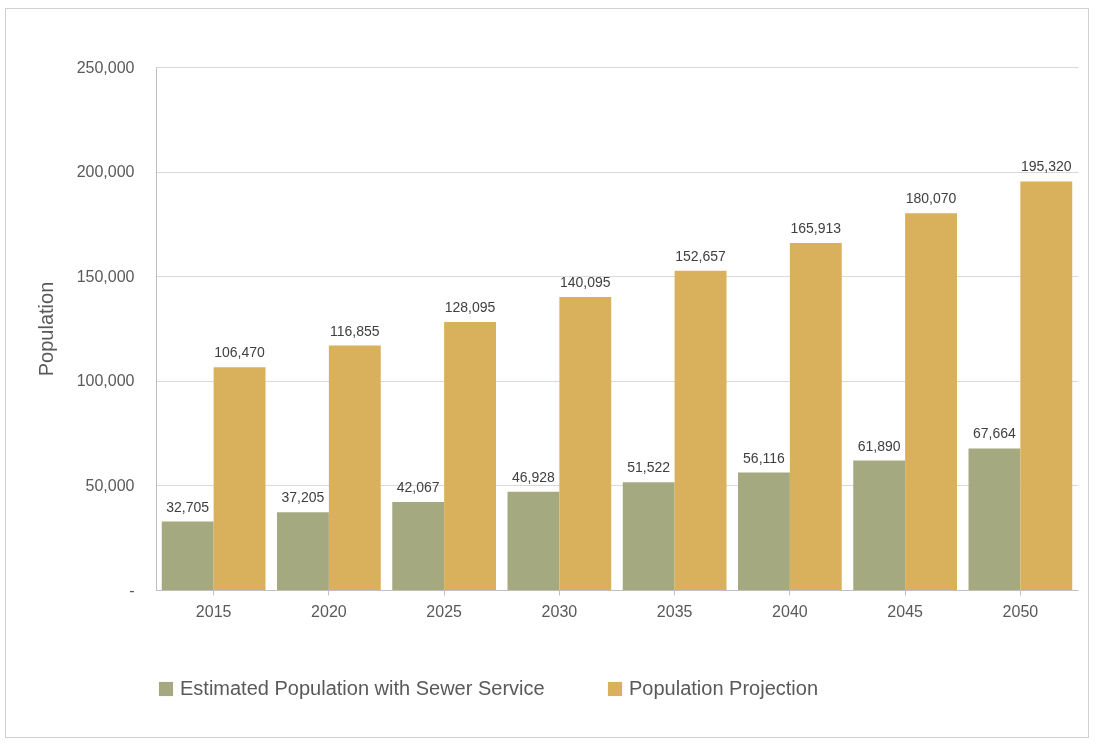 This screenshot has height=749, width=1096. I want to click on data-label: 116,855, so click(355, 330).